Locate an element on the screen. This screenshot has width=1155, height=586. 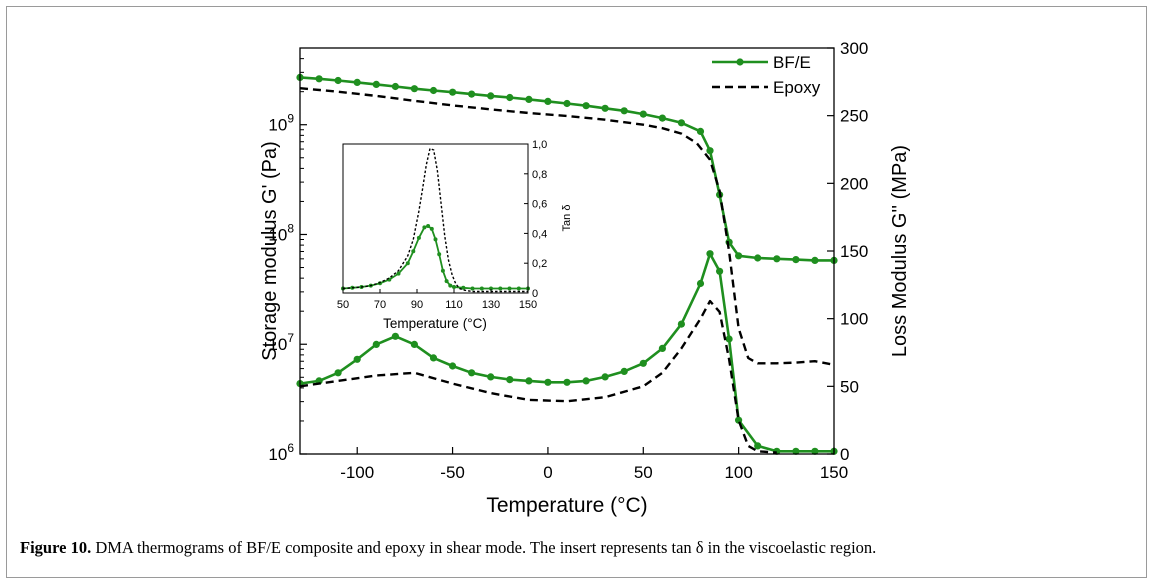
inset-background is located at coordinates (435, 218).